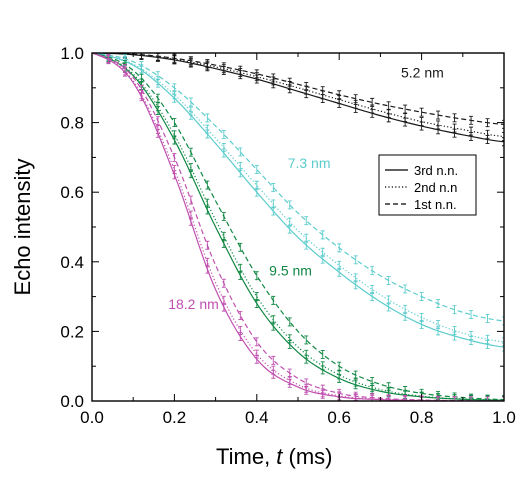 The height and width of the screenshot is (480, 525). Describe the element at coordinates (72, 123) in the screenshot. I see `y-tick-label: 0.8` at that location.